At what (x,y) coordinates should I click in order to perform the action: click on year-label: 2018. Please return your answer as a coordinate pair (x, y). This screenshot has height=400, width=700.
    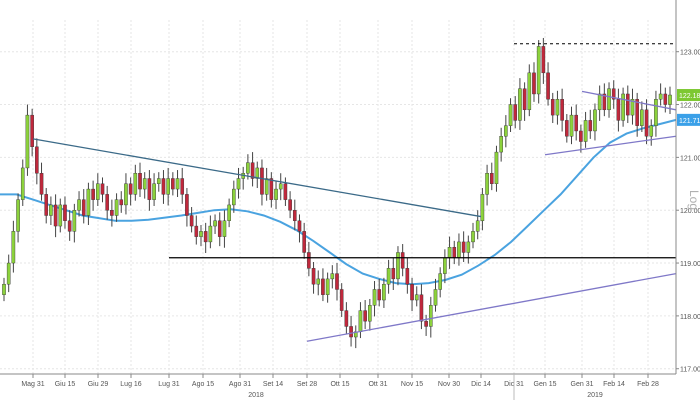
    Looking at the image, I should click on (256, 395).